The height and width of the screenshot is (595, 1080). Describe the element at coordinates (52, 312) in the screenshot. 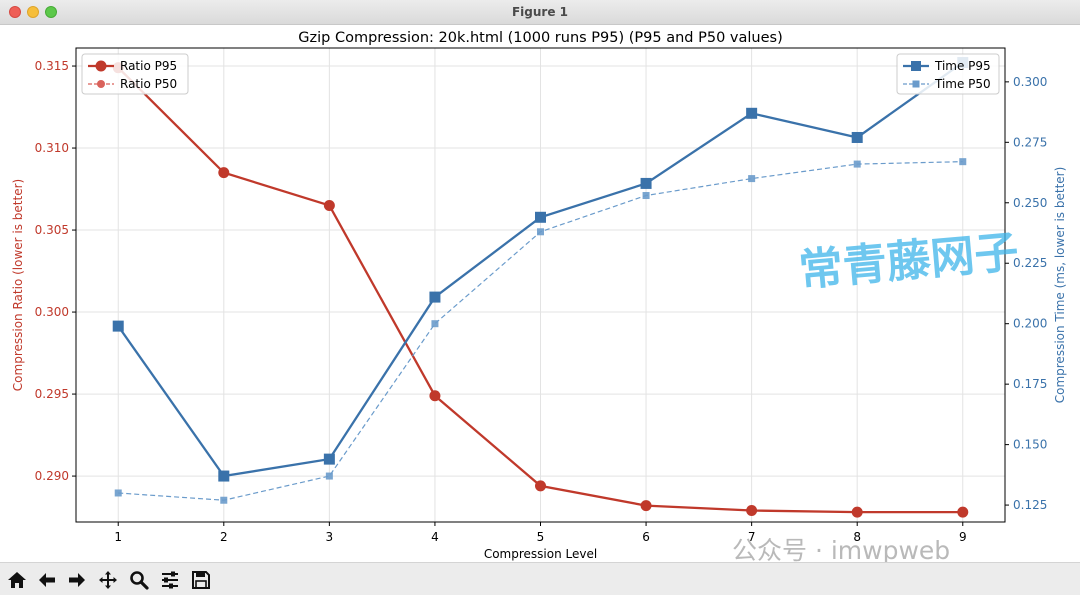

I see `y-left-tick-label: 0.300` at that location.